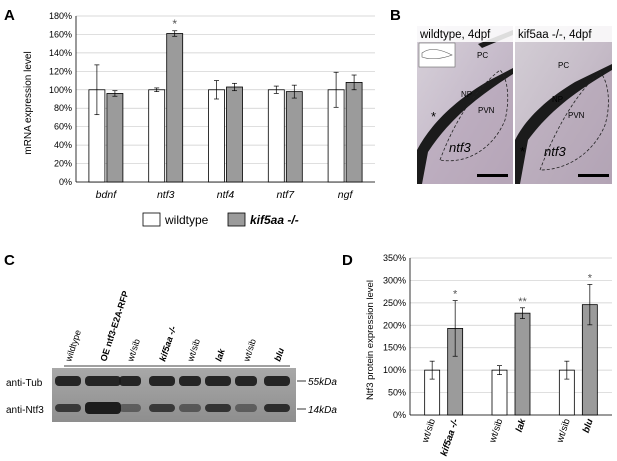 This screenshot has height=461, width=617. Describe the element at coordinates (460, 147) in the screenshot. I see `label-gene-left: ntf3` at that location.